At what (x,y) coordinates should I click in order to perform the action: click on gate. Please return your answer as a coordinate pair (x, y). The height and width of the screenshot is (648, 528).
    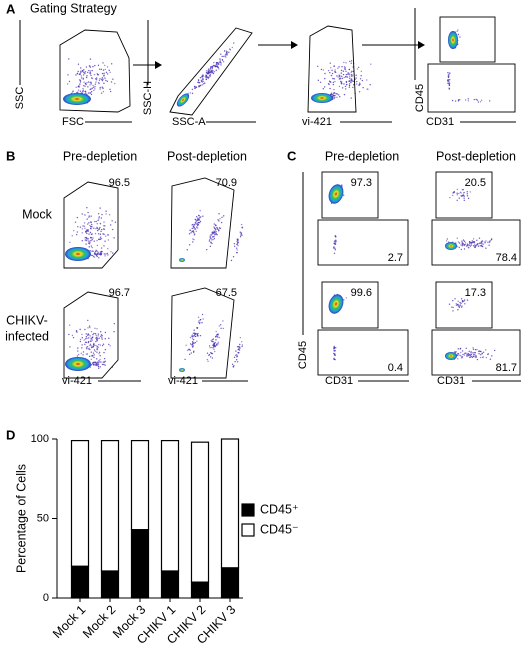
    Looking at the image, I should click on (467, 39).